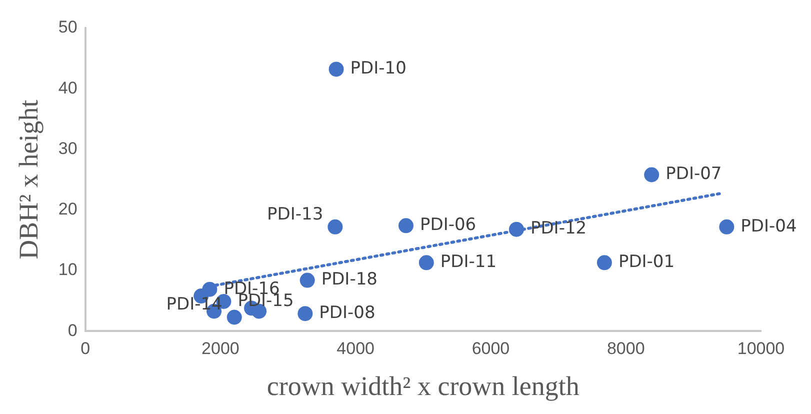 The width and height of the screenshot is (811, 414). Describe the element at coordinates (646, 262) in the screenshot. I see `annotation: PDI-01` at that location.